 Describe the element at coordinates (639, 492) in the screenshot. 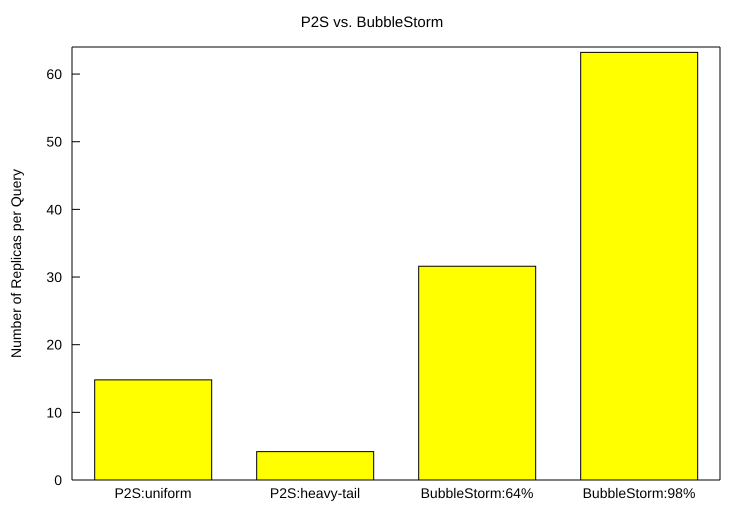

I see `x-tick-label: BubbleStorm:98%` at that location.